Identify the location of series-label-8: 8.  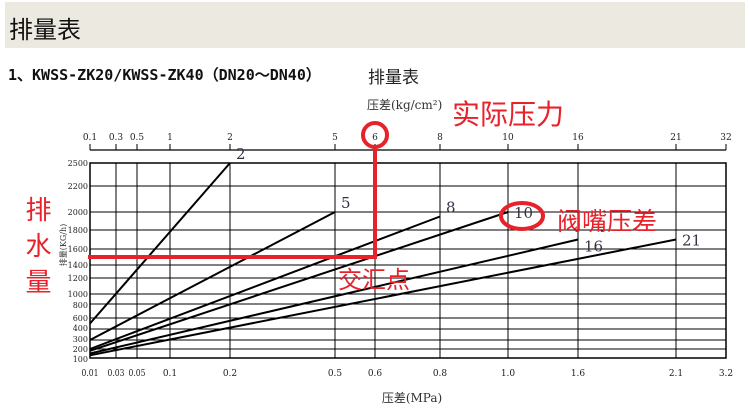
(451, 208).